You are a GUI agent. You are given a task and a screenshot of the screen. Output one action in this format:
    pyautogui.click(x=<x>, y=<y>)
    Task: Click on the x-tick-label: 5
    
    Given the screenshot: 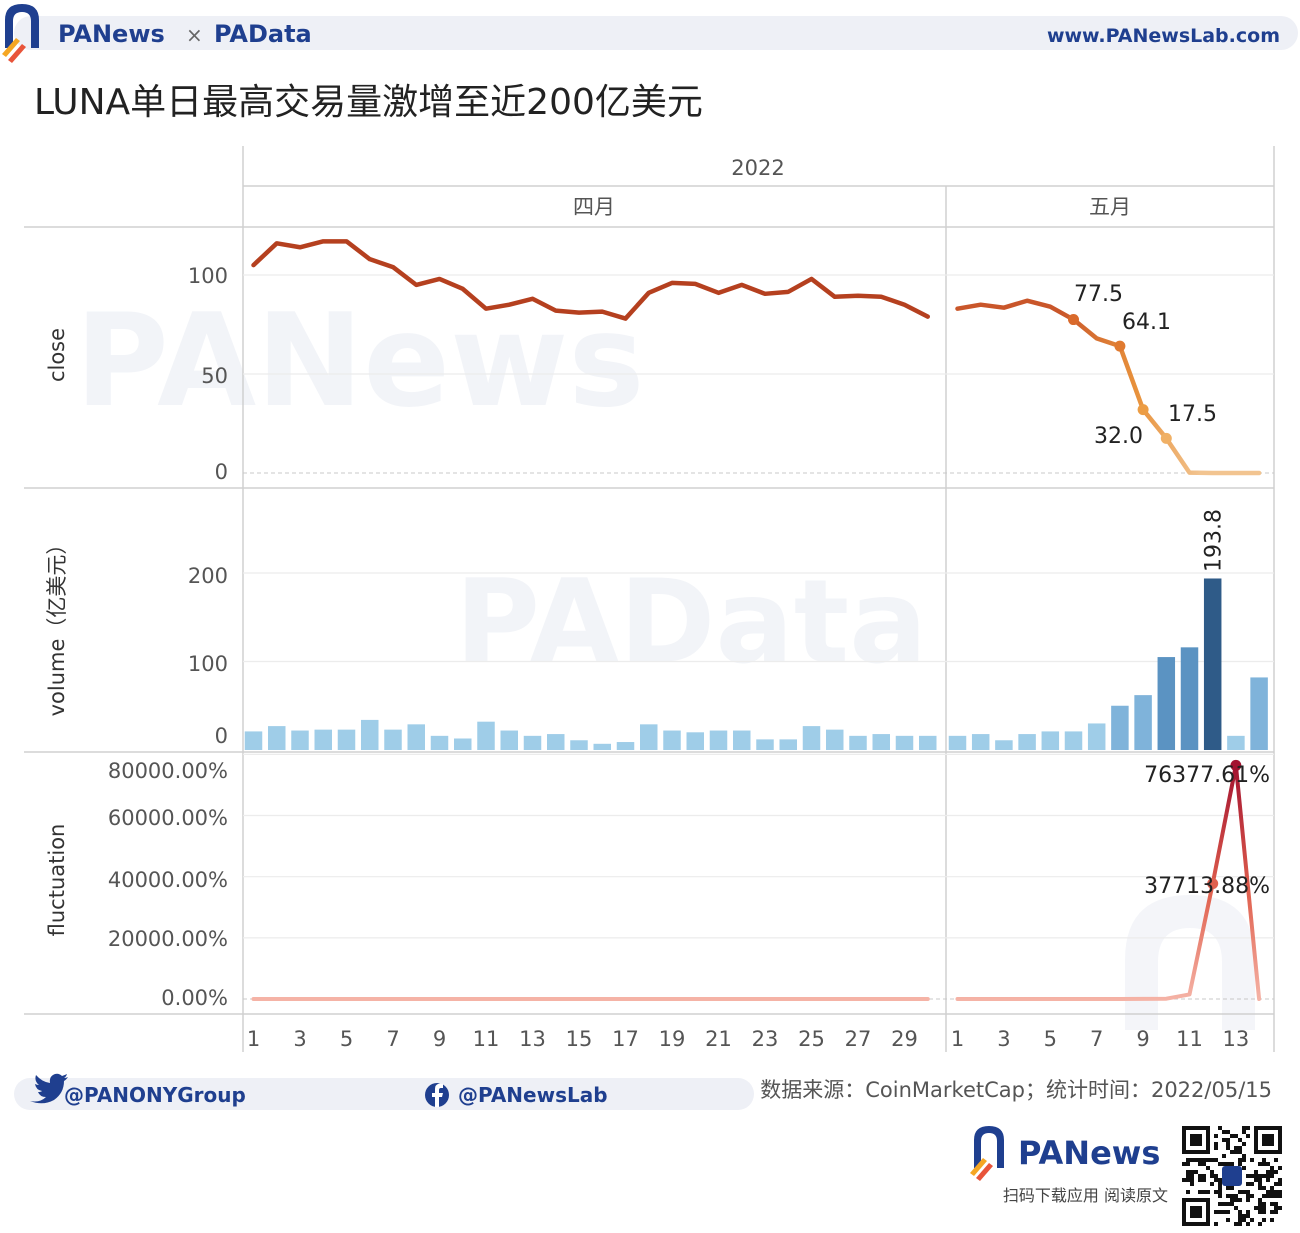 What is the action you would take?
    pyautogui.click(x=1050, y=1039)
    